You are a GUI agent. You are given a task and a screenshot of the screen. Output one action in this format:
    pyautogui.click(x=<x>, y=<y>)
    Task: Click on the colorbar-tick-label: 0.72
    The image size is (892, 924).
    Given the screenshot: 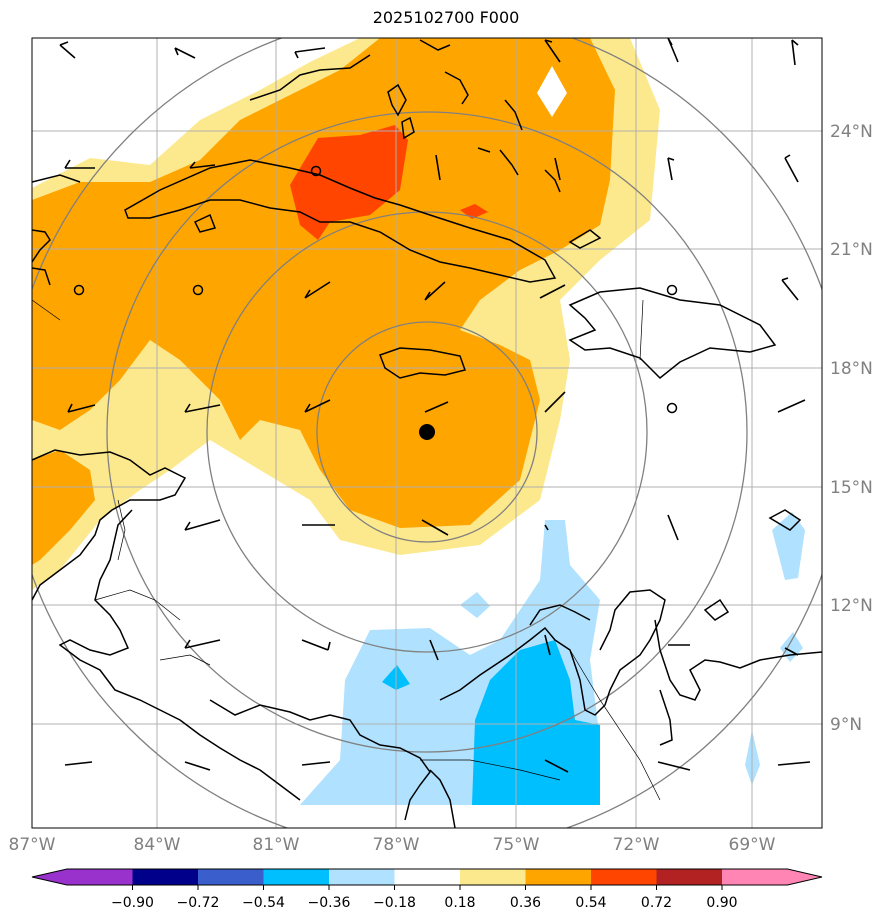 What is the action you would take?
    pyautogui.click(x=656, y=903)
    